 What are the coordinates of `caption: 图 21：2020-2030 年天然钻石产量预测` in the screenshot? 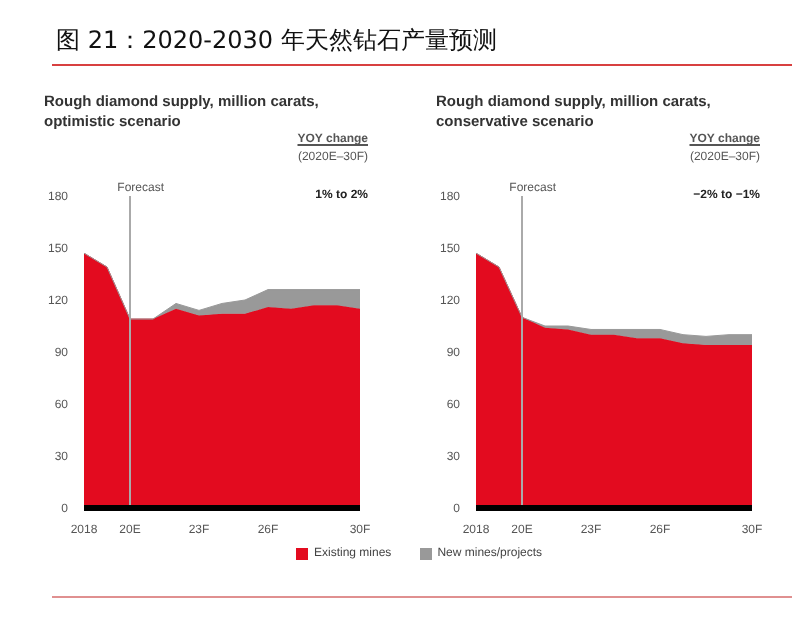 It's located at (276, 41).